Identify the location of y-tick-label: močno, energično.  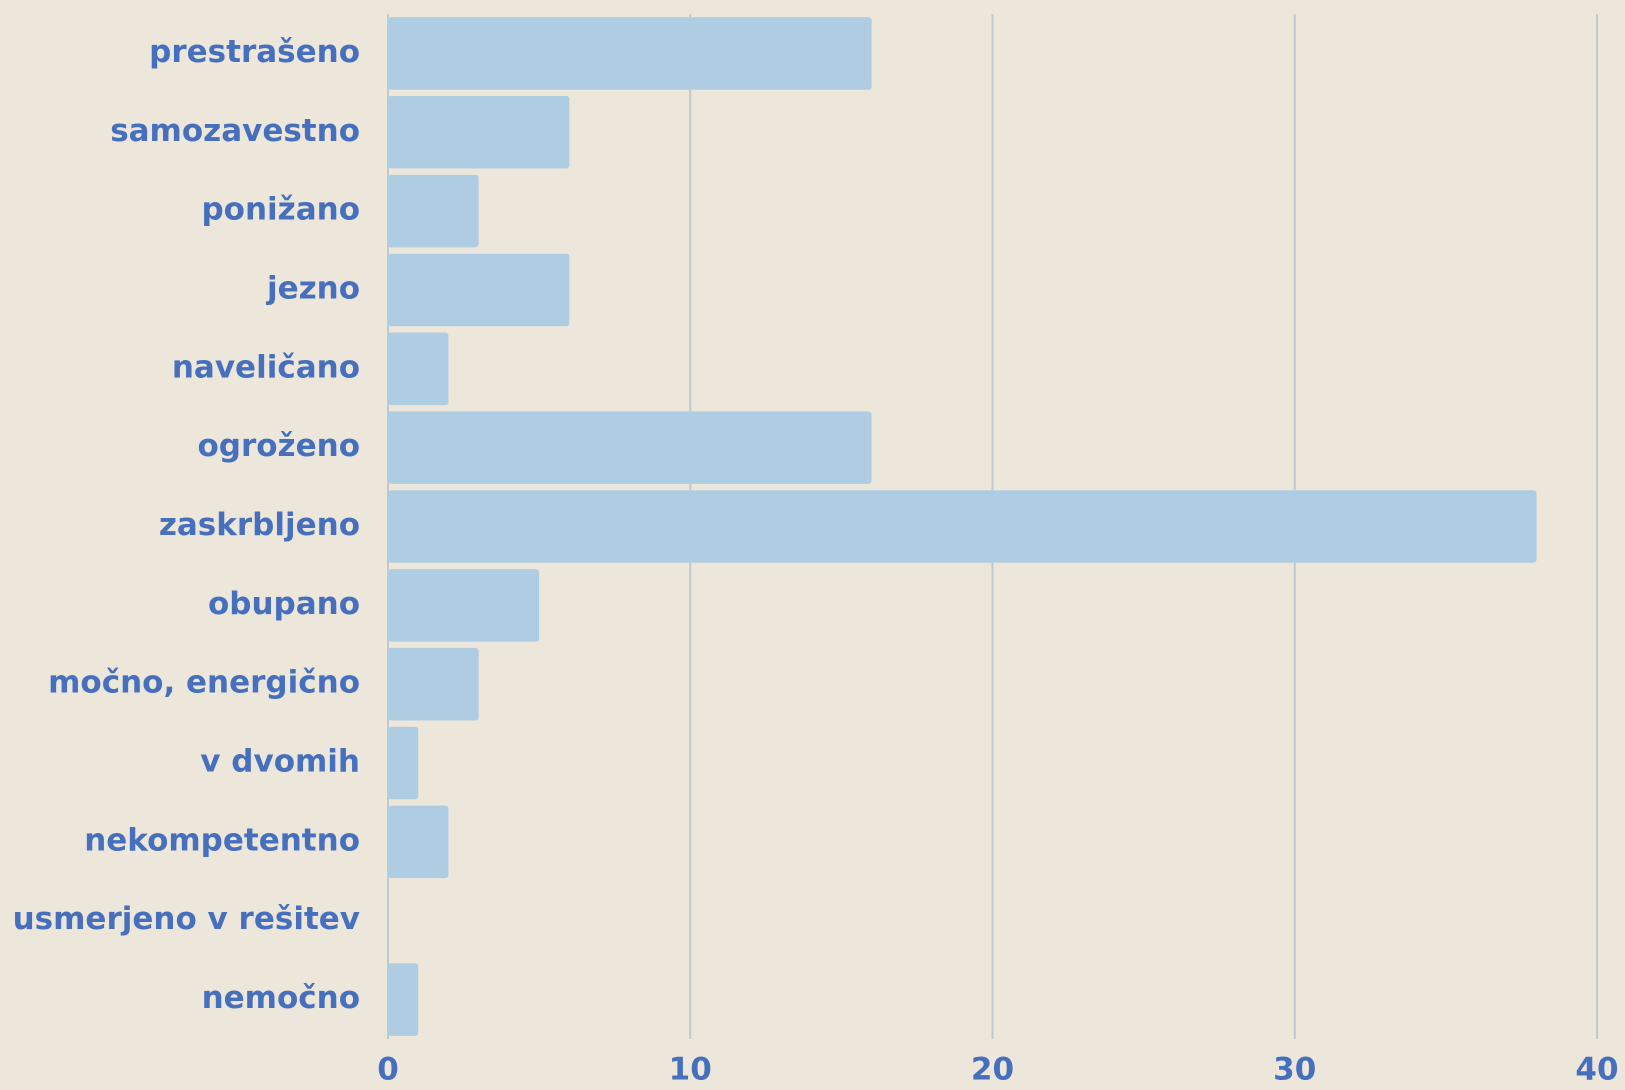
(204, 683).